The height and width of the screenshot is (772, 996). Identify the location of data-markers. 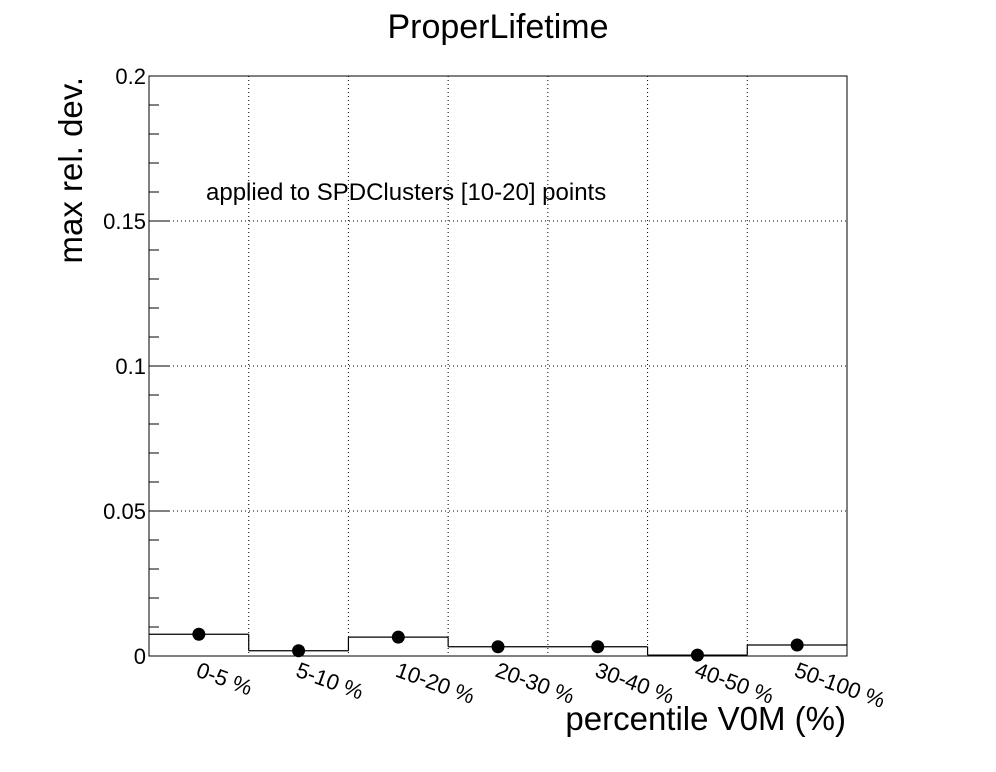
(498, 644).